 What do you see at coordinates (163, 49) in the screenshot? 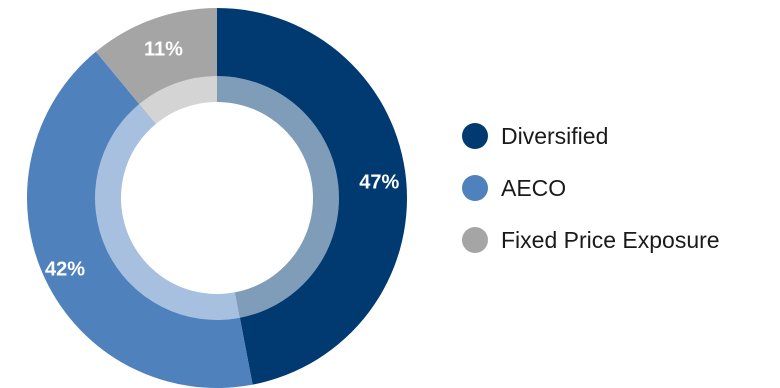
I see `data-label-fixed-price-exposure: 11%` at bounding box center [163, 49].